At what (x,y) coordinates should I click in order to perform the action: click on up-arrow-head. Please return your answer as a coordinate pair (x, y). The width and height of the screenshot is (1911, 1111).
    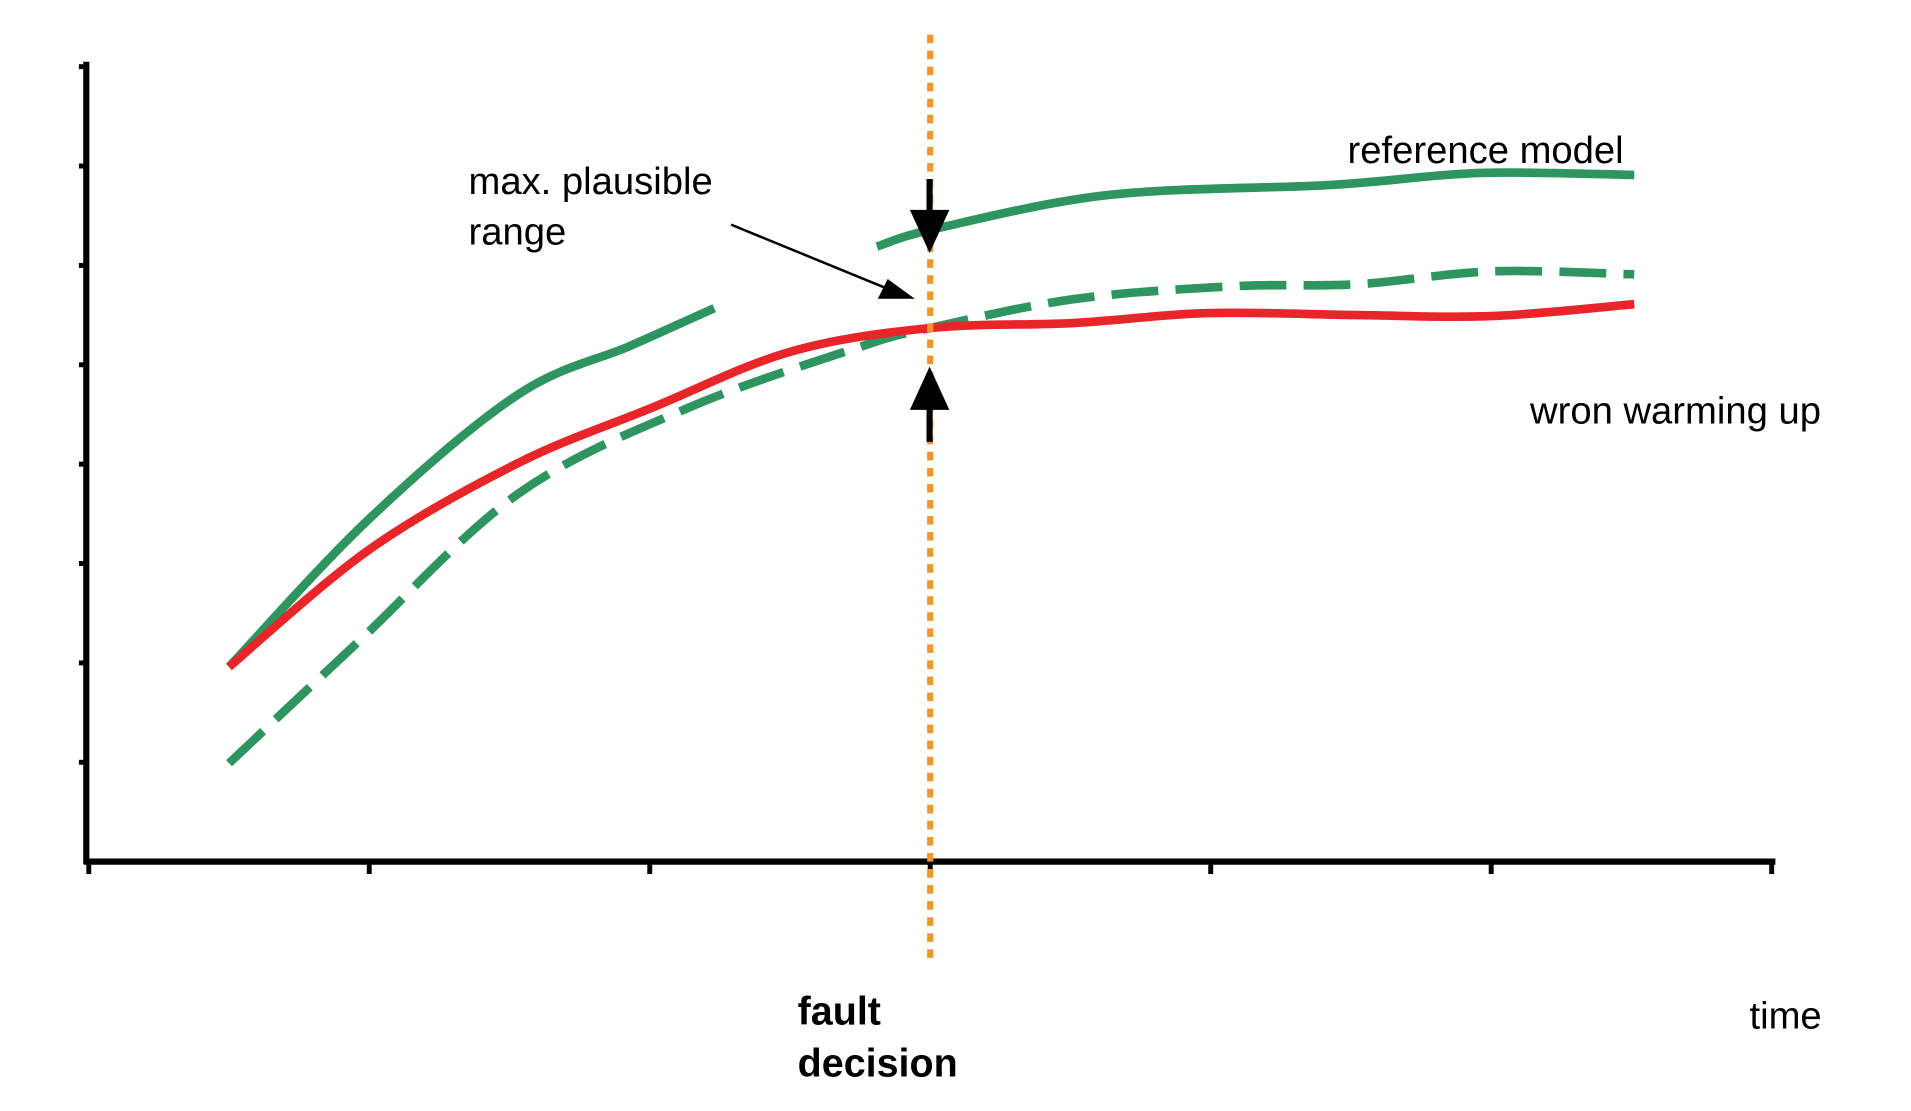
    Looking at the image, I should click on (929, 388).